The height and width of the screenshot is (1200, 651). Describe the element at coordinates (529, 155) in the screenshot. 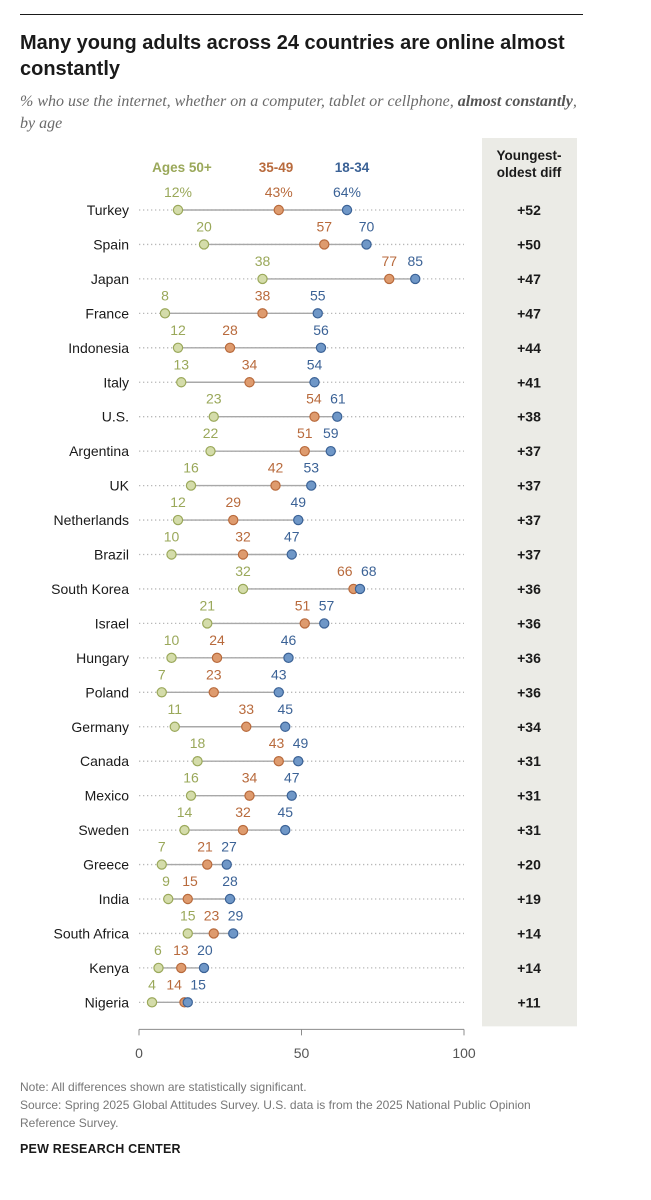

I see `diff-header-line: Youngest-` at that location.